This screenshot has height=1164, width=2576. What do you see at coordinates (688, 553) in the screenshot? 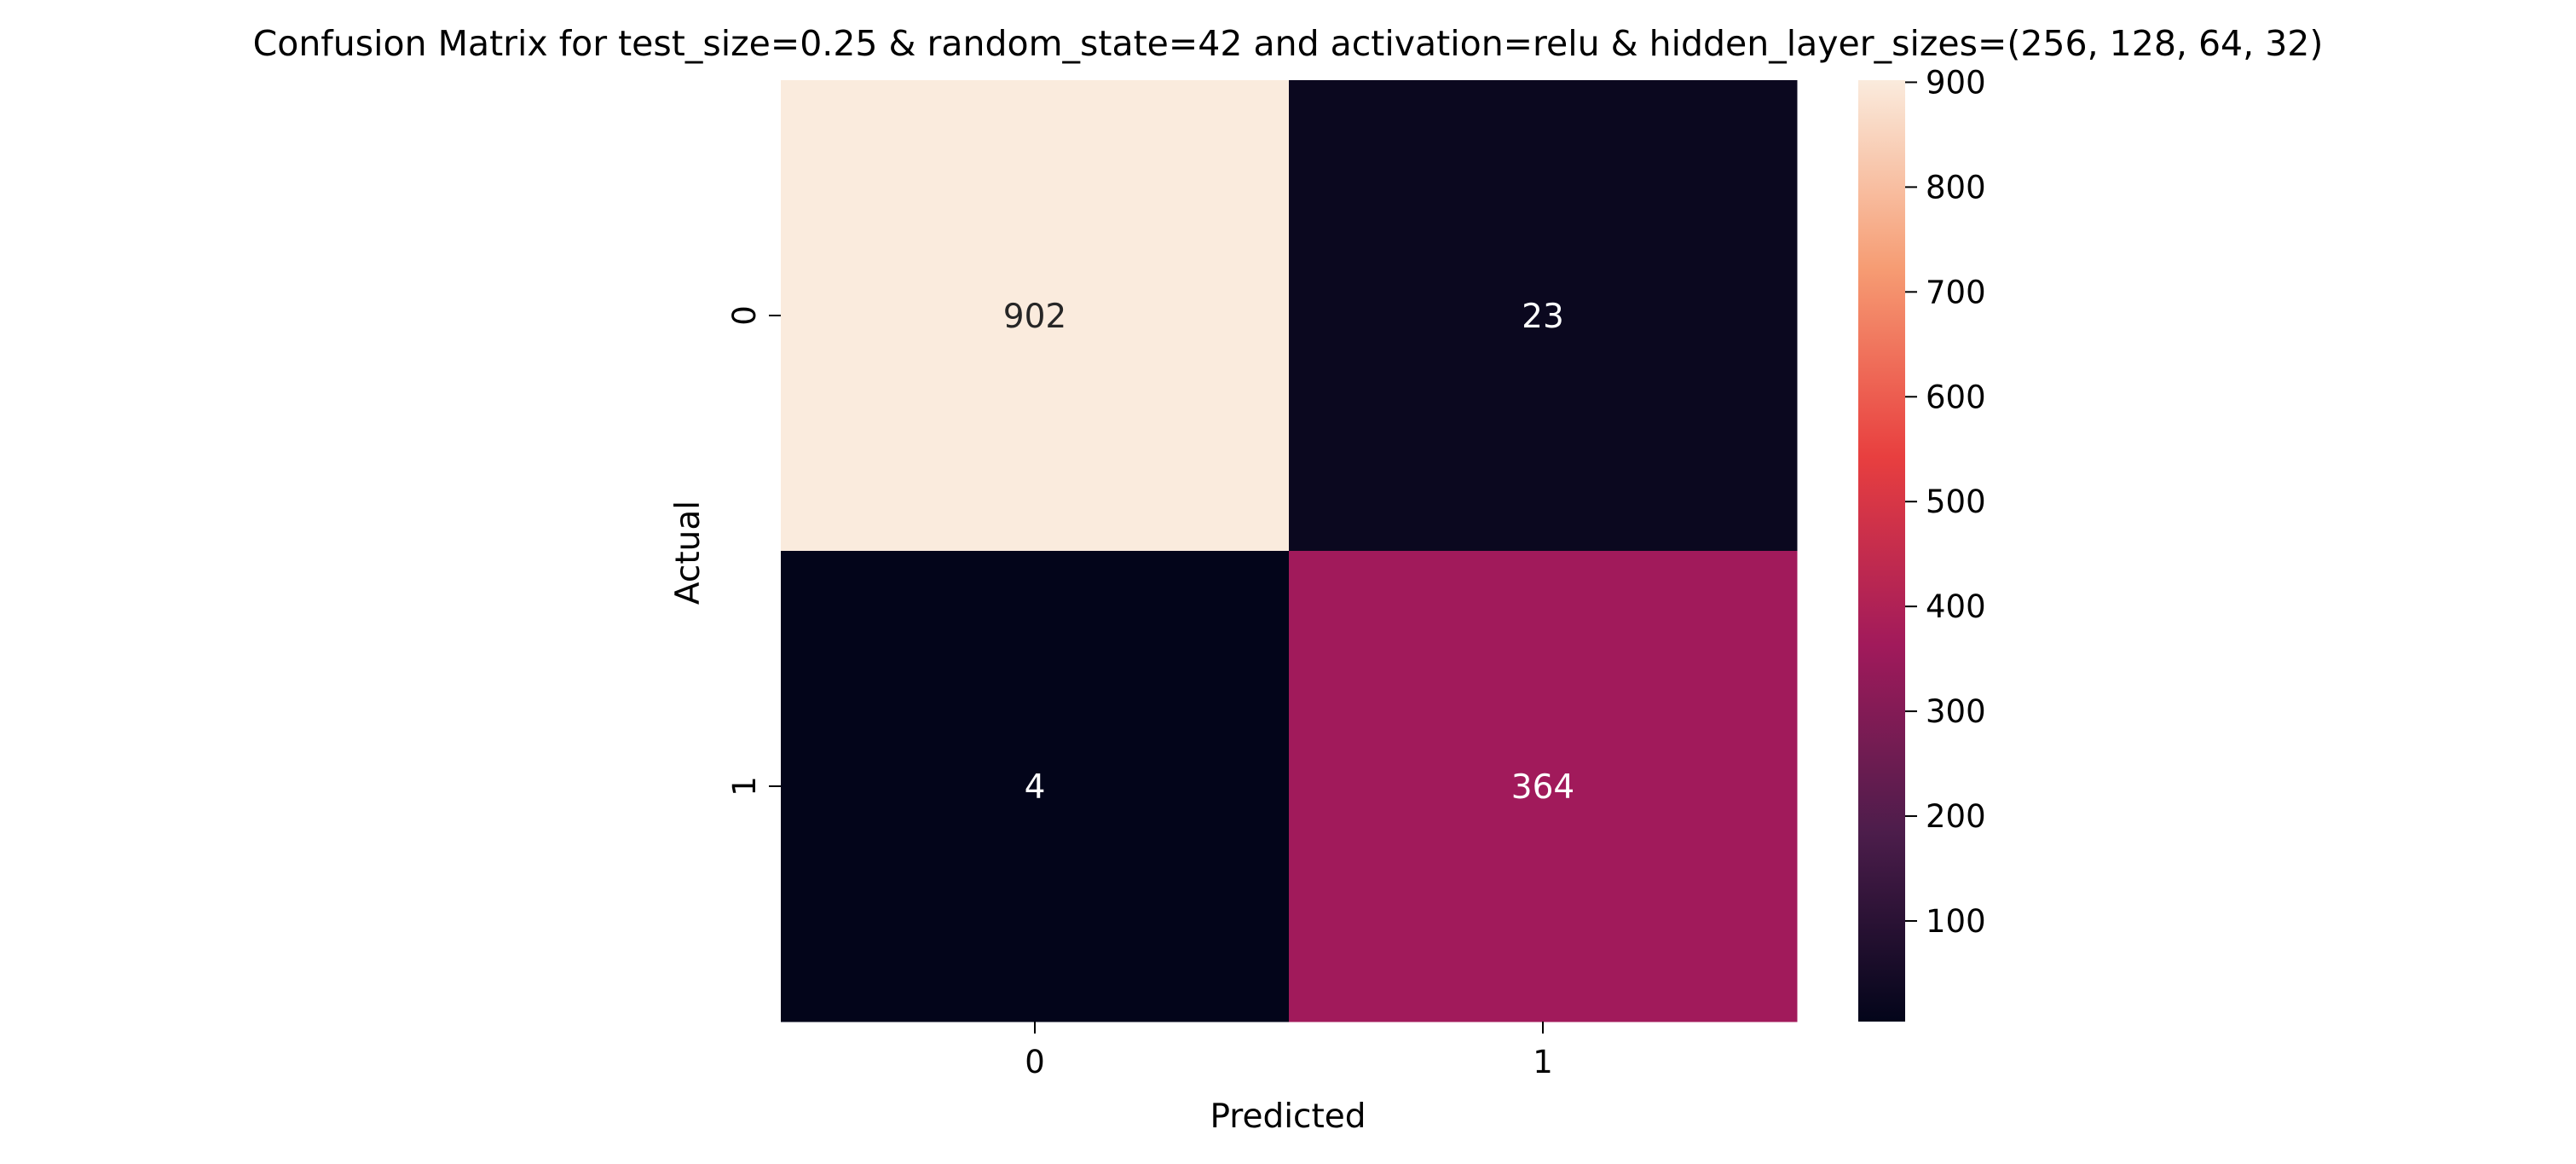
I see `y-axis-label: Actual` at bounding box center [688, 553].